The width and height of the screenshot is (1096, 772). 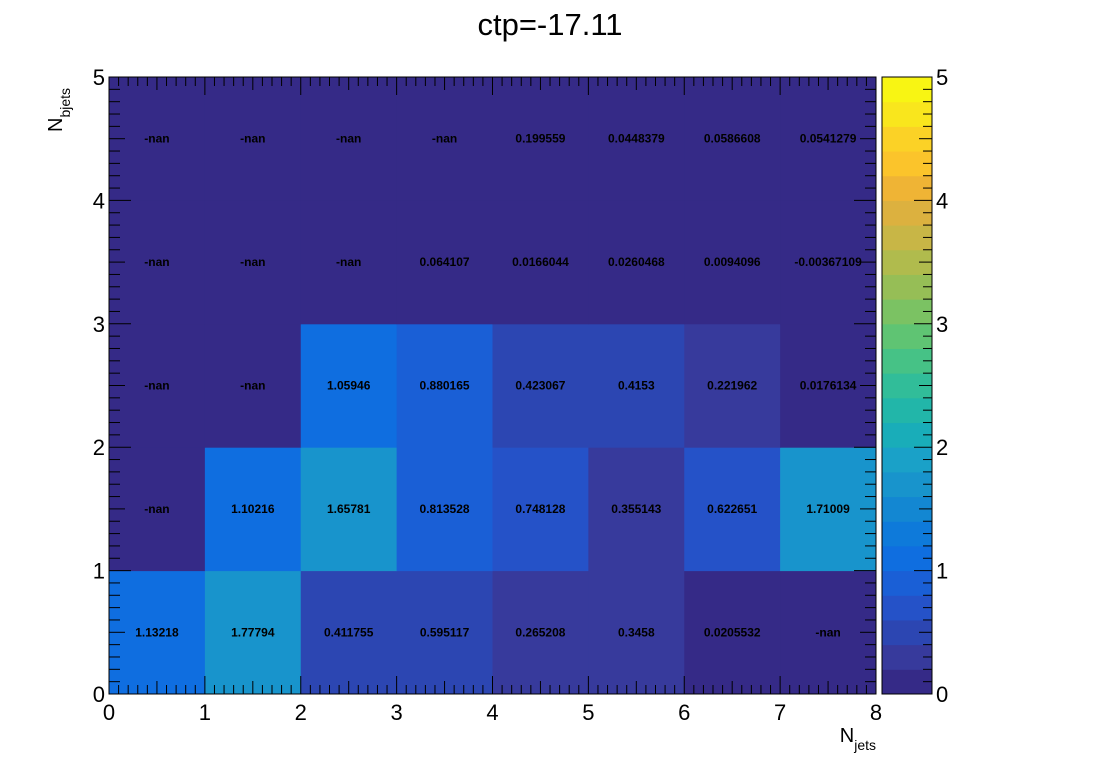 I want to click on x-tick-label: 6, so click(x=684, y=712).